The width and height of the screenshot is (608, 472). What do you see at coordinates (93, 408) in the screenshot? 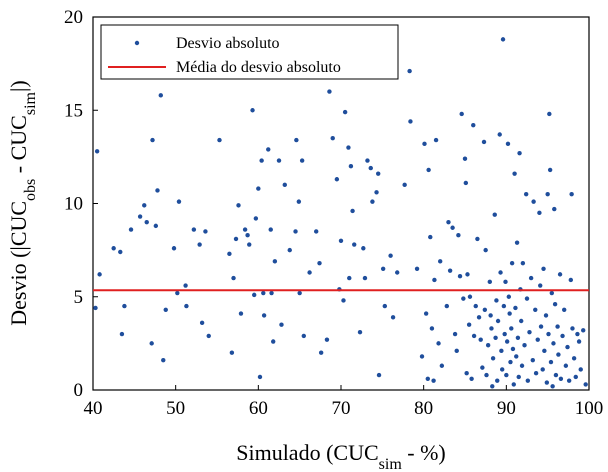
I see `x-tick-label: 40` at bounding box center [93, 408].